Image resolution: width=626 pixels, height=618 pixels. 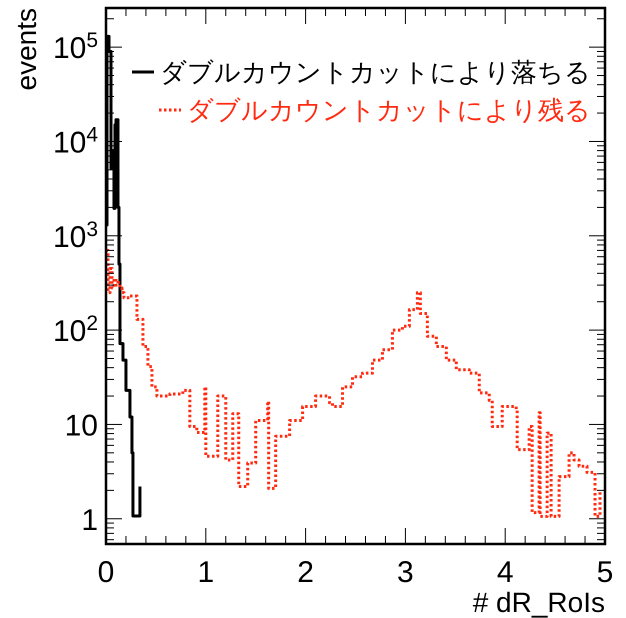 I want to click on y-tick-label: 10$^{4}$, so click(x=75, y=141).